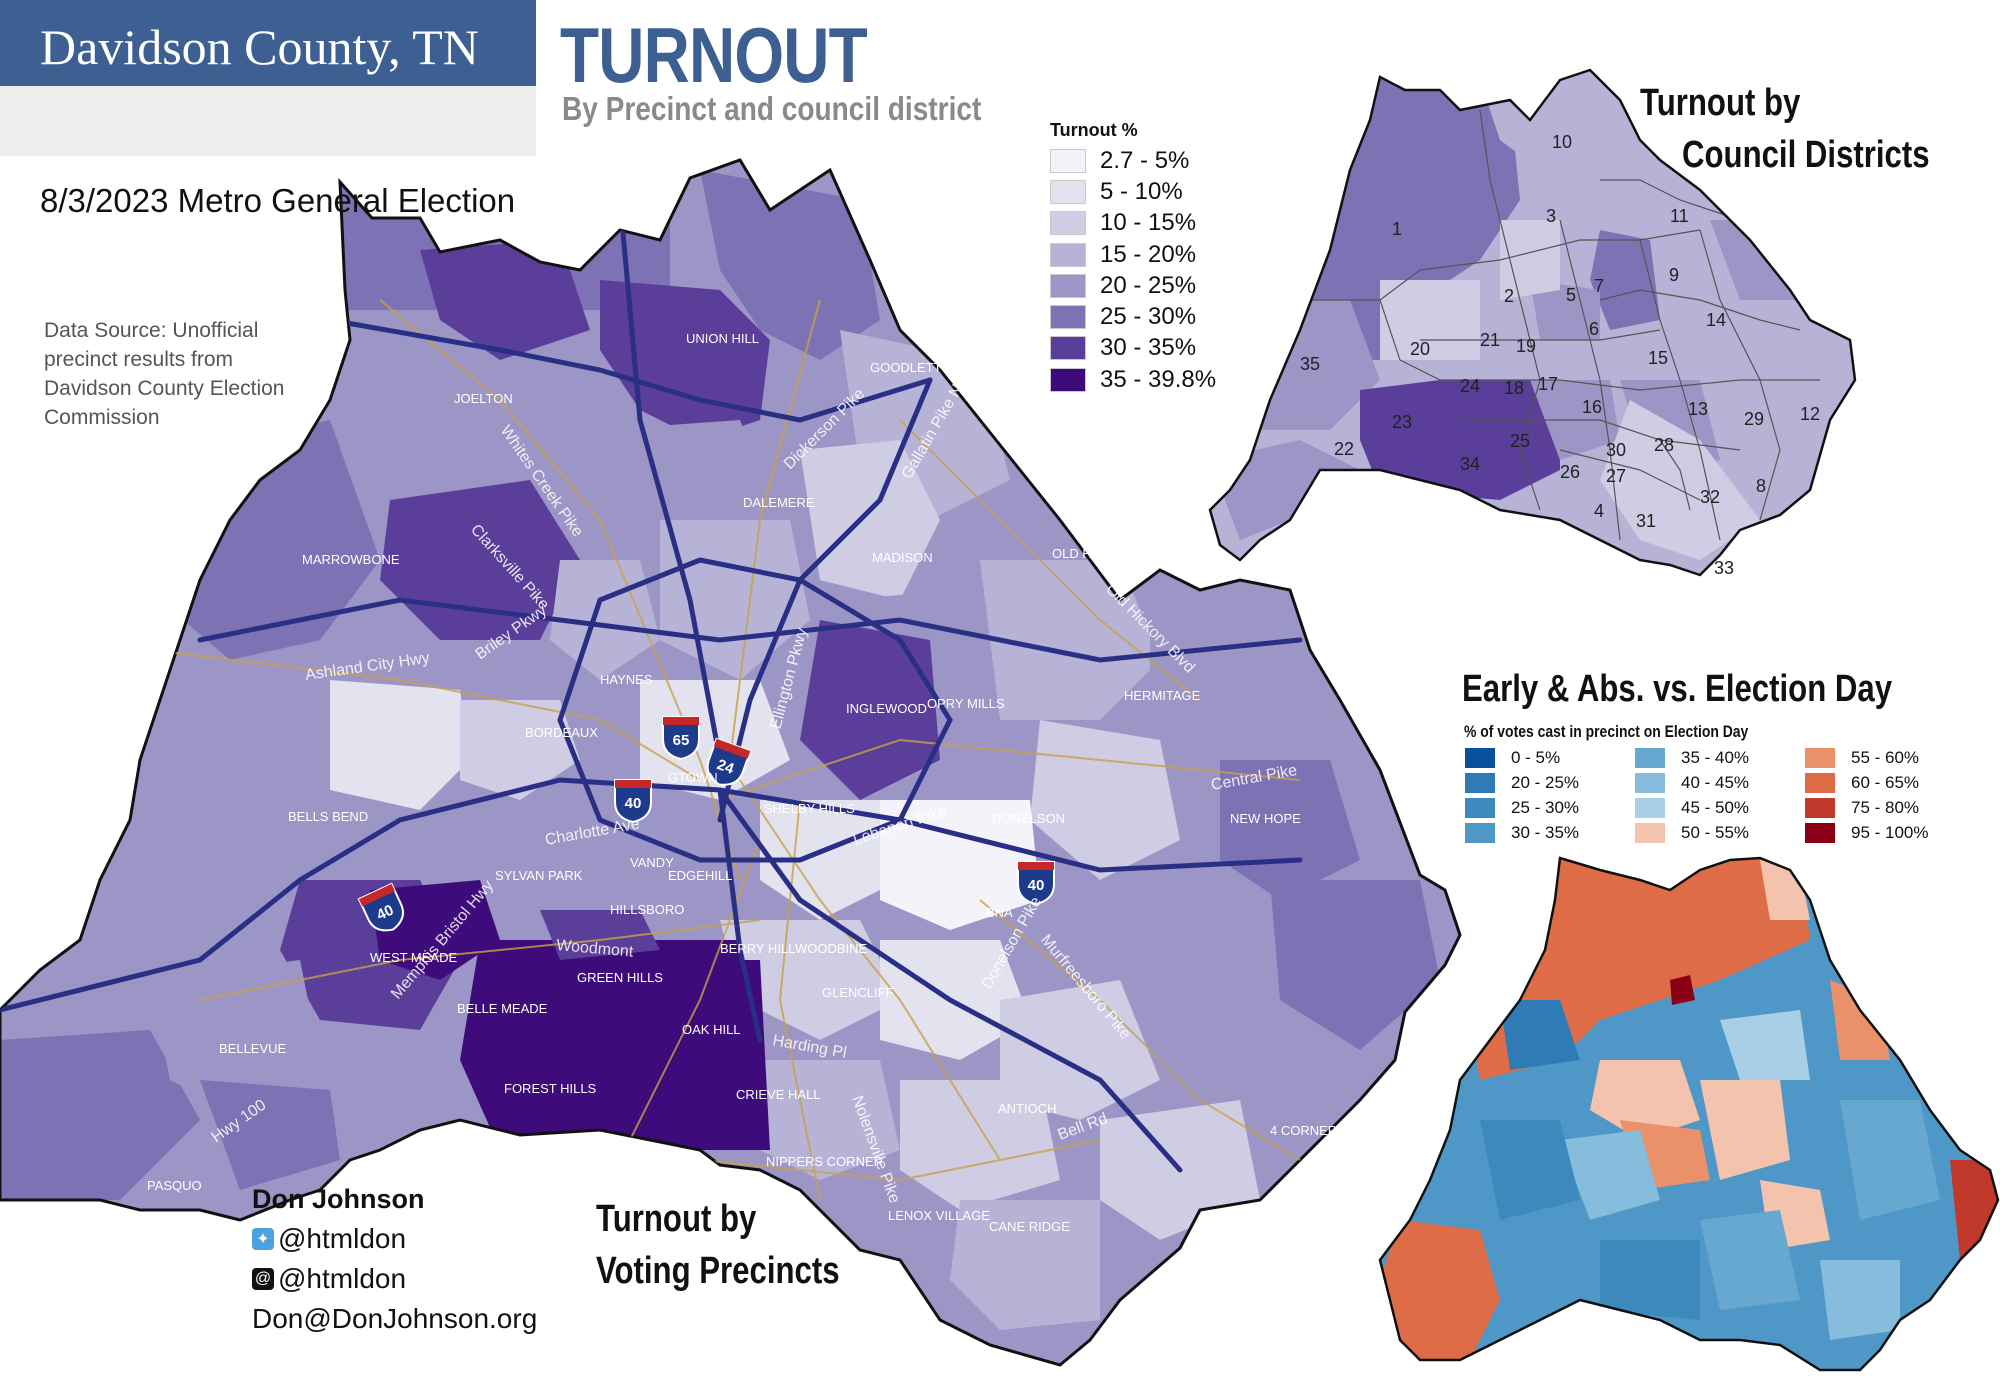 The width and height of the screenshot is (2000, 1378). I want to click on legend-item: 10 - 15%, so click(1133, 223).